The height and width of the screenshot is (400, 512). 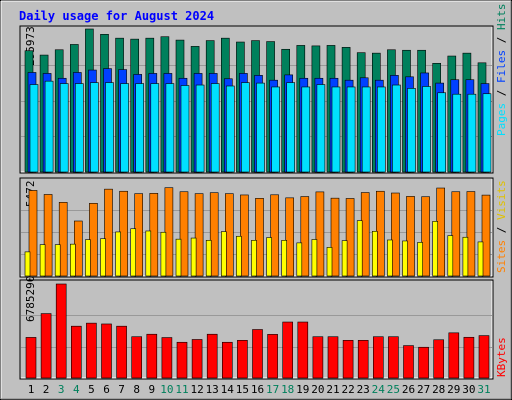 What do you see at coordinates (501, 200) in the screenshot?
I see `legend-visits: Visits` at bounding box center [501, 200].